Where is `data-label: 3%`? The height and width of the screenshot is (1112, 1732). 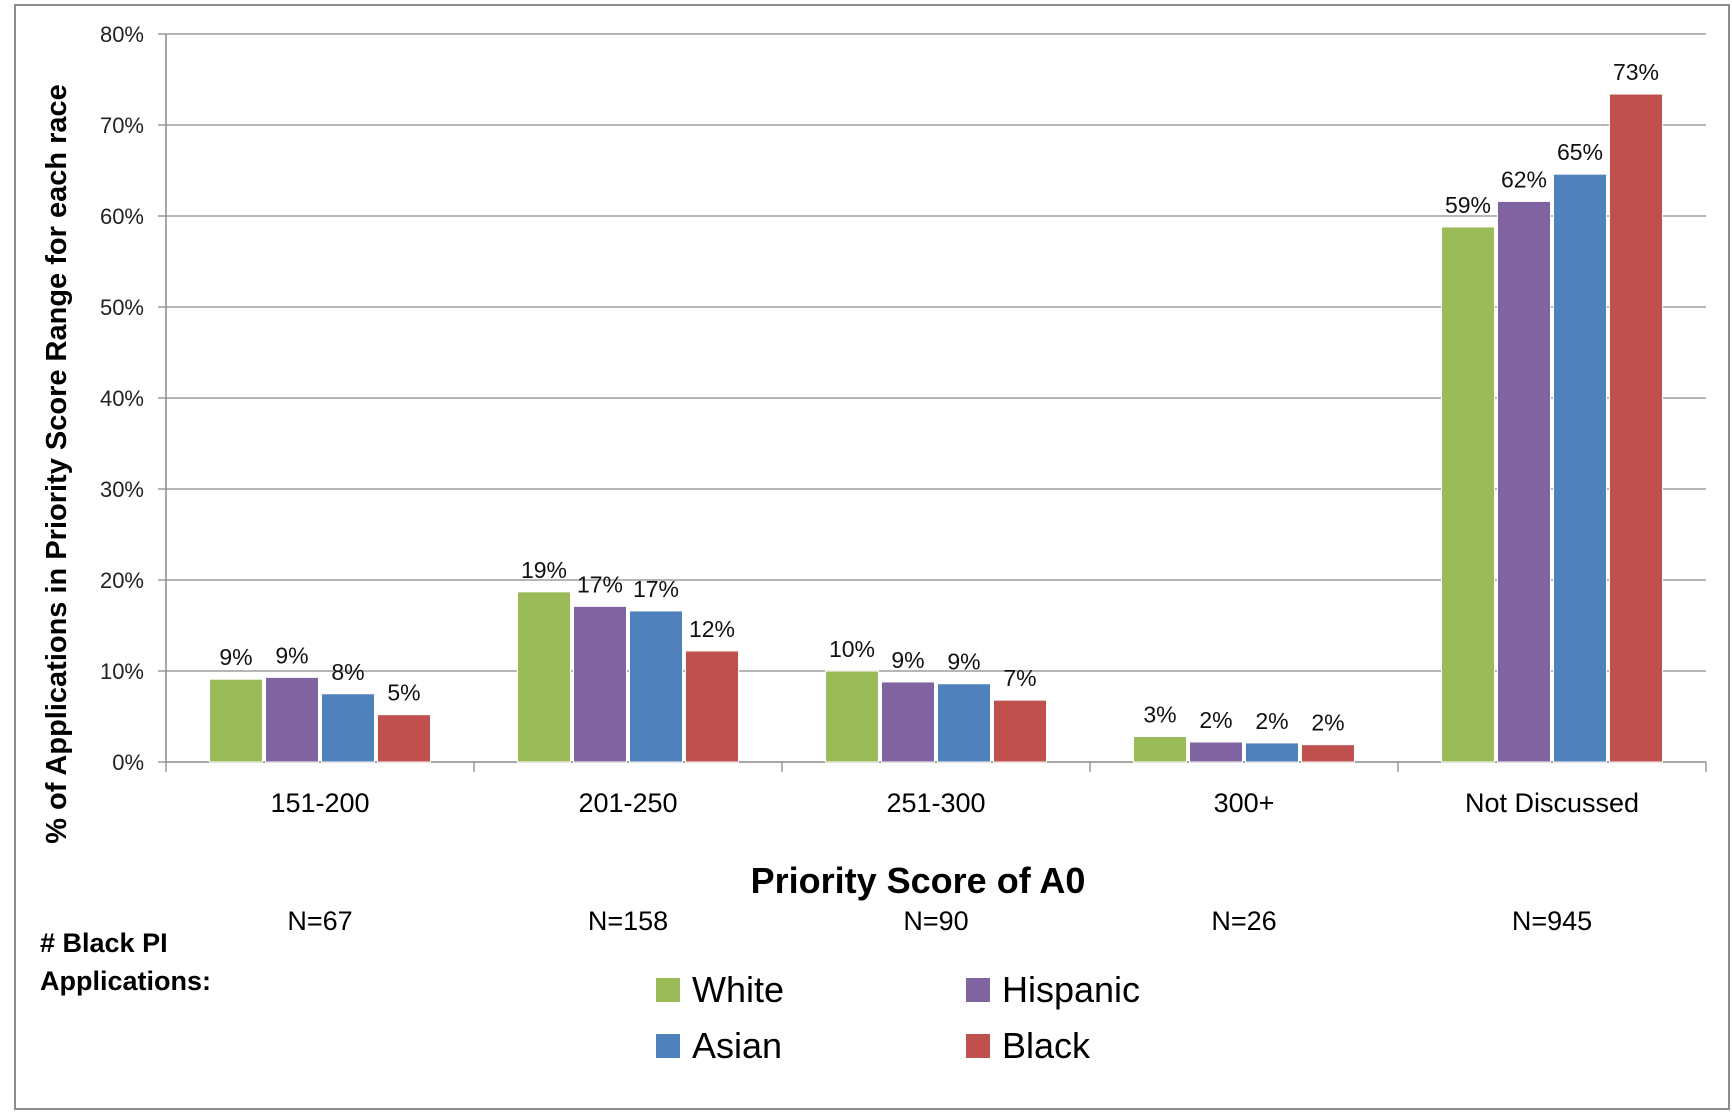 data-label: 3% is located at coordinates (1159, 715).